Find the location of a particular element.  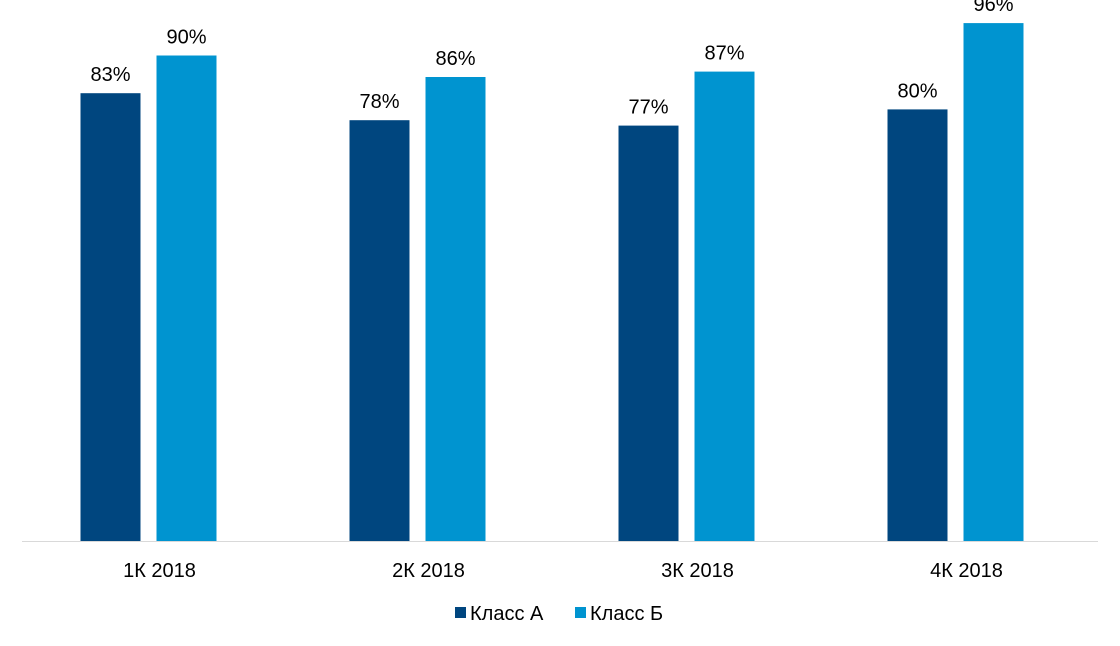

data-label: 78% is located at coordinates (379, 102).